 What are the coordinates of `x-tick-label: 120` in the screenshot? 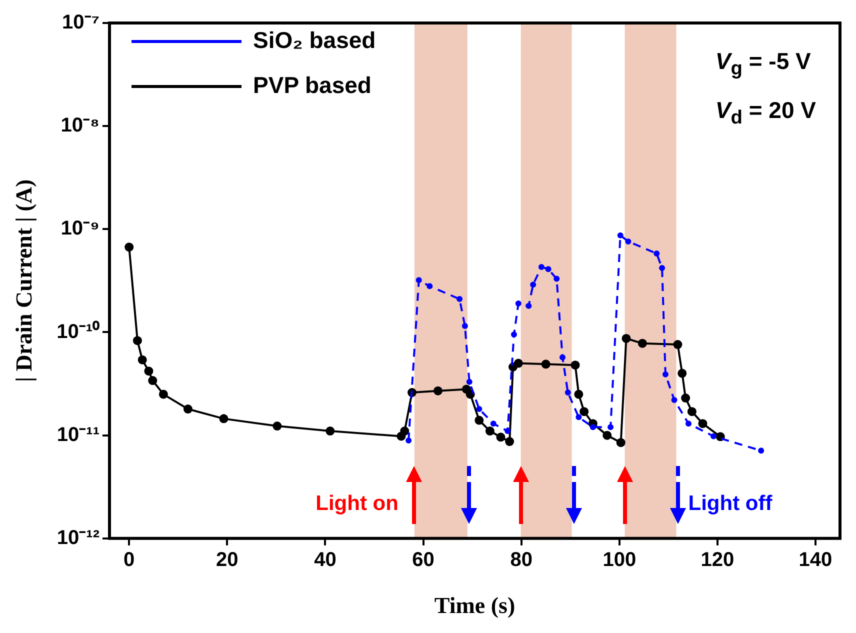 It's located at (717, 559).